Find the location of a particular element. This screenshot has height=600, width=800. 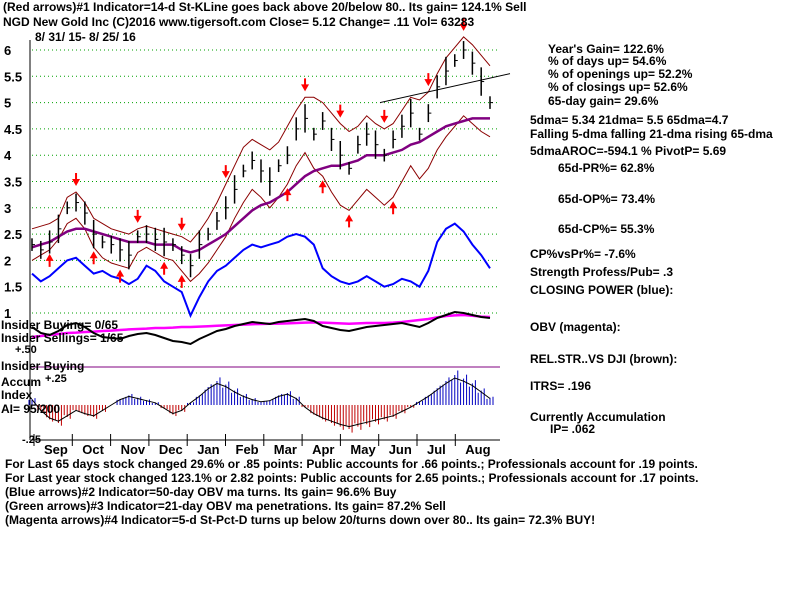

cp-vs-pr: CP%vsPr%= -7.6% is located at coordinates (583, 254).